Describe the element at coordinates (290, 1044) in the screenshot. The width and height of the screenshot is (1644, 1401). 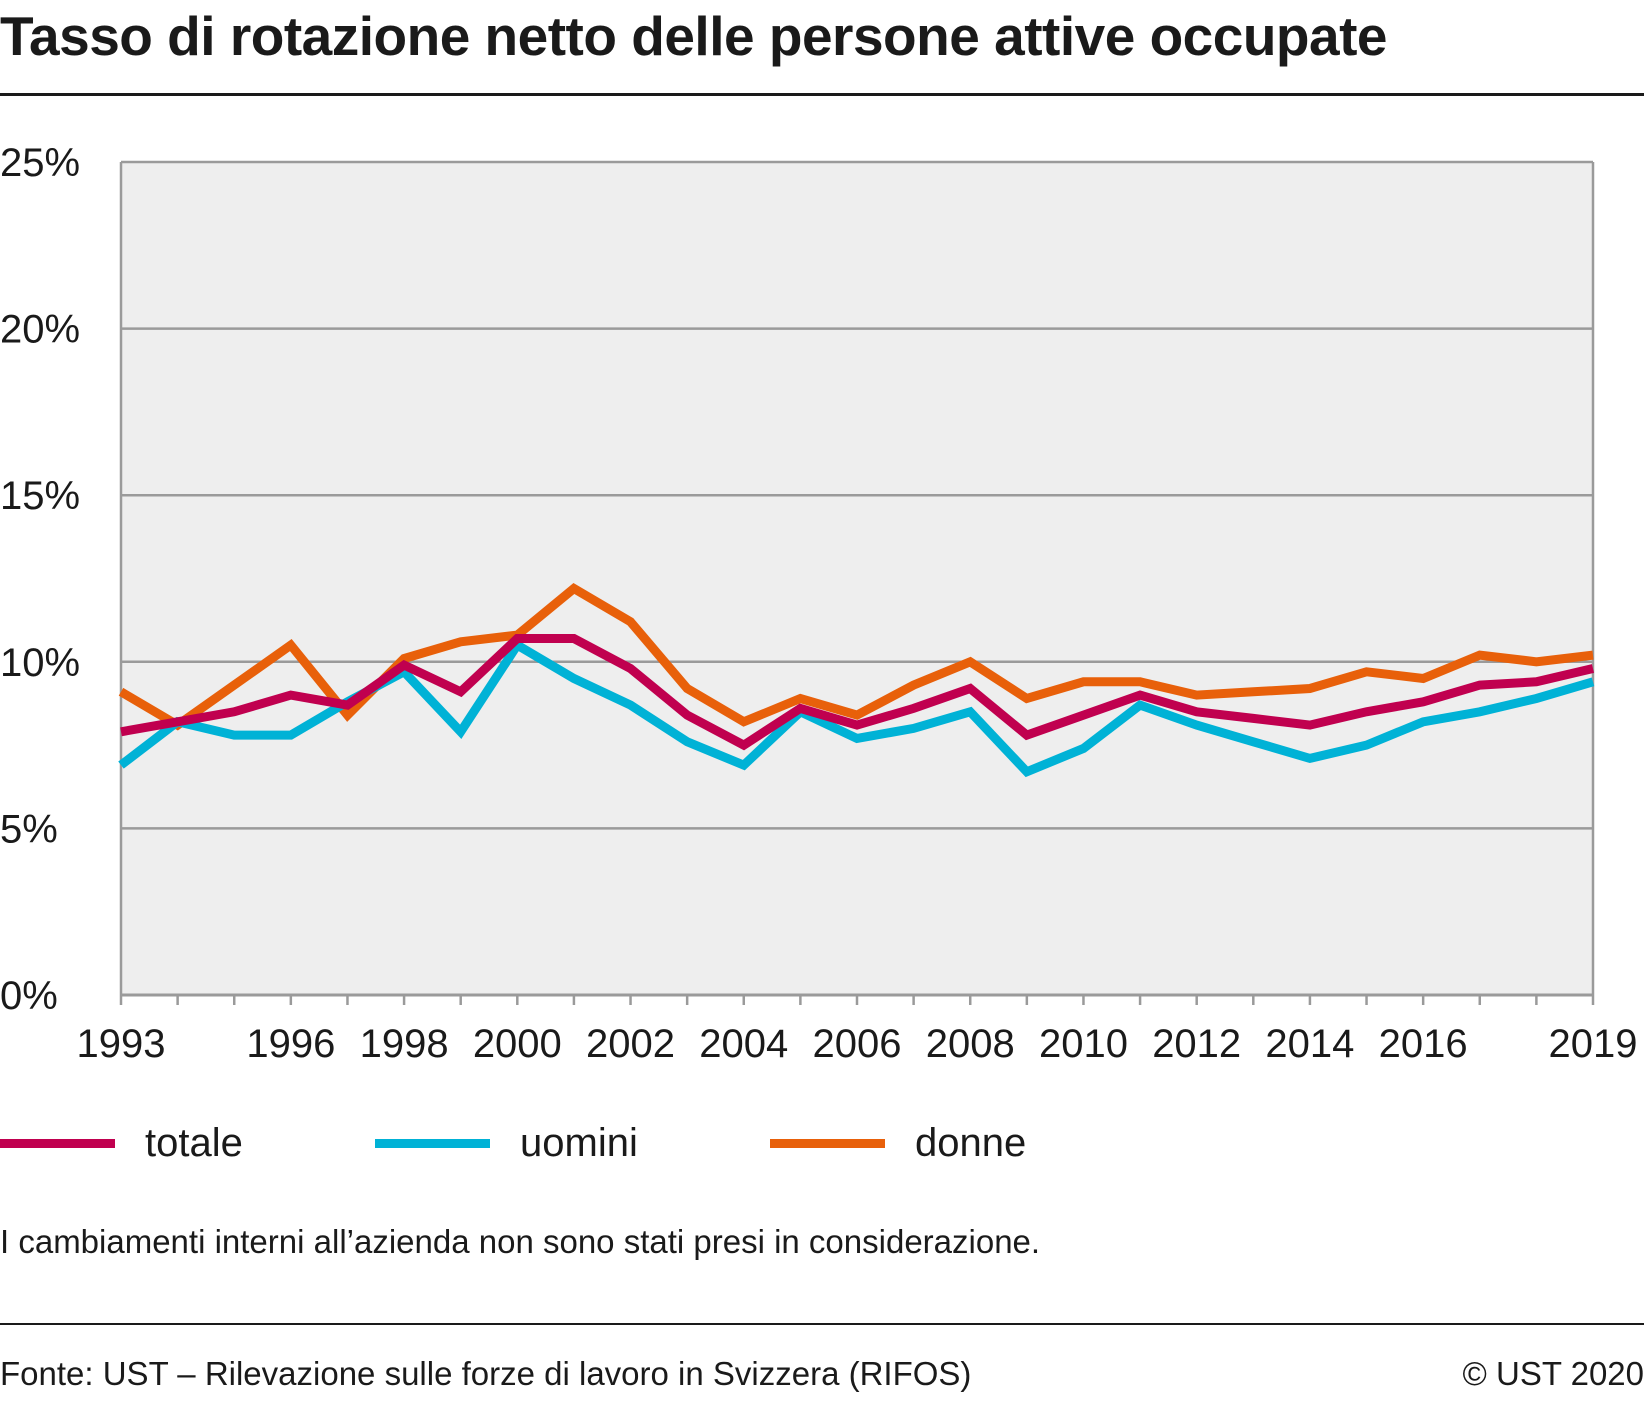
I see `x-tick-label: 1996` at that location.